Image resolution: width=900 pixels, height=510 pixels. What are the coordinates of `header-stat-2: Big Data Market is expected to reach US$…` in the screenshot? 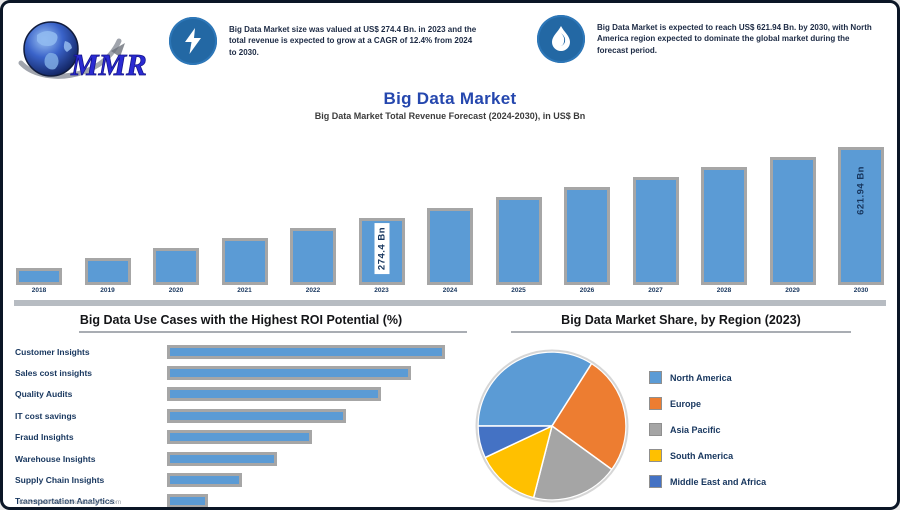 It's located at (707, 39).